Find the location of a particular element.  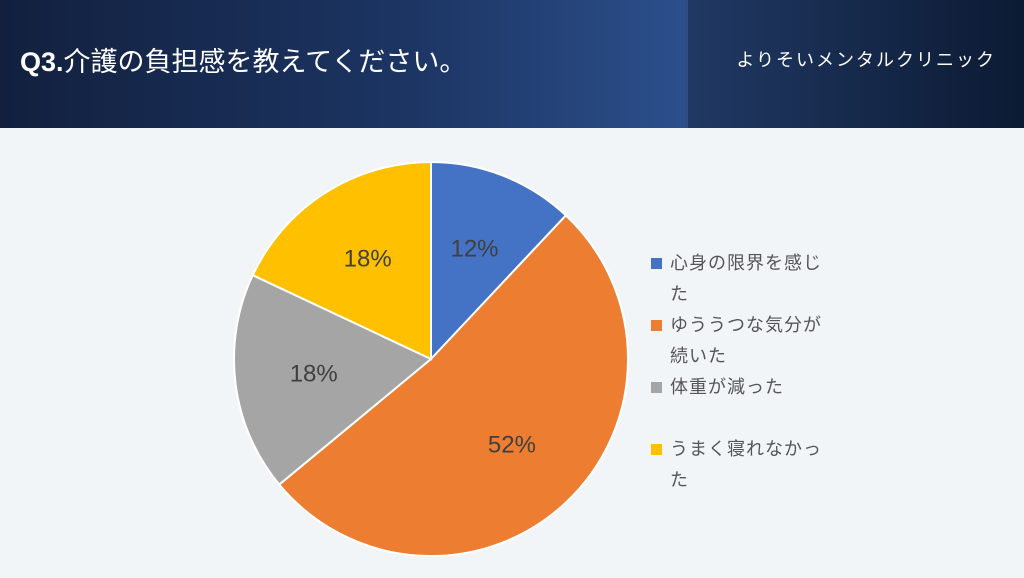

legend-item-1: 心身の限界を感じた is located at coordinates (745, 279).